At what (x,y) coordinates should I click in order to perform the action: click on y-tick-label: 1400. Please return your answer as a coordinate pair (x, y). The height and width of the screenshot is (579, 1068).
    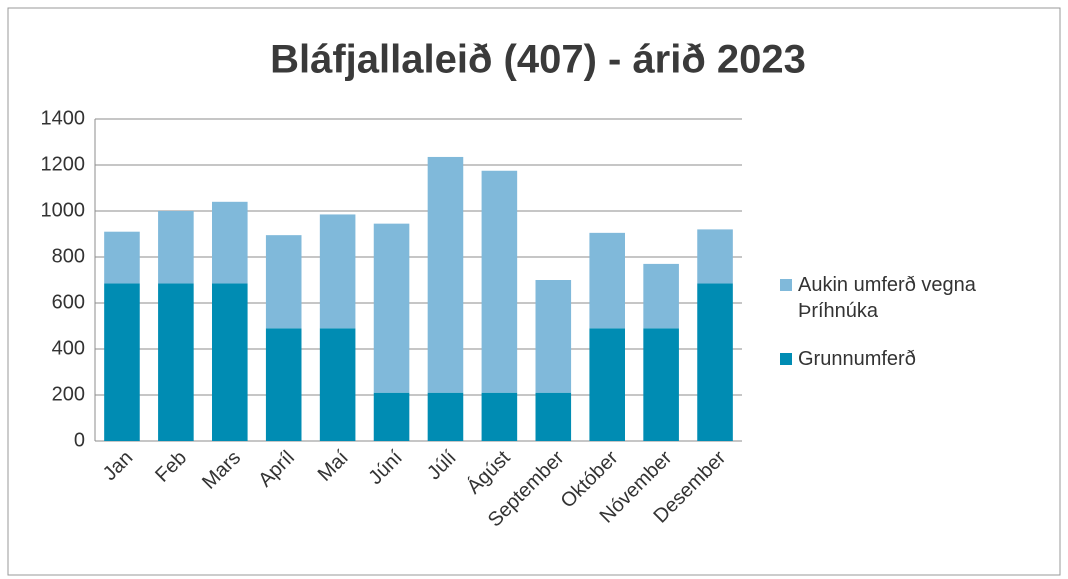
    Looking at the image, I should click on (63, 118).